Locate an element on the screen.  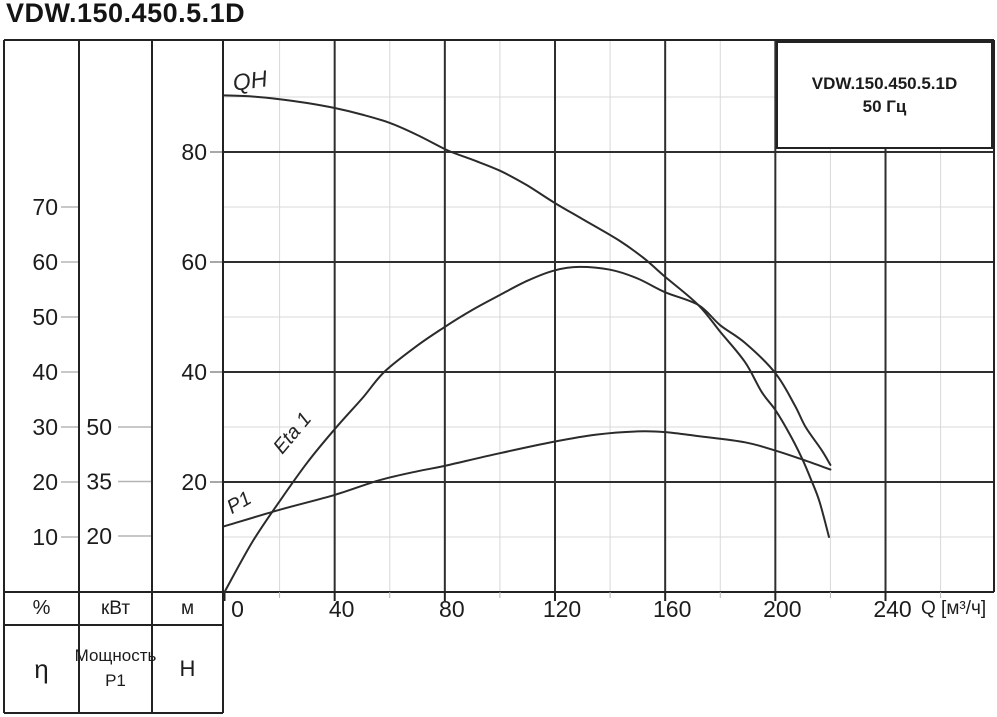
legend-frequency: 50 Гц is located at coordinates (884, 106).